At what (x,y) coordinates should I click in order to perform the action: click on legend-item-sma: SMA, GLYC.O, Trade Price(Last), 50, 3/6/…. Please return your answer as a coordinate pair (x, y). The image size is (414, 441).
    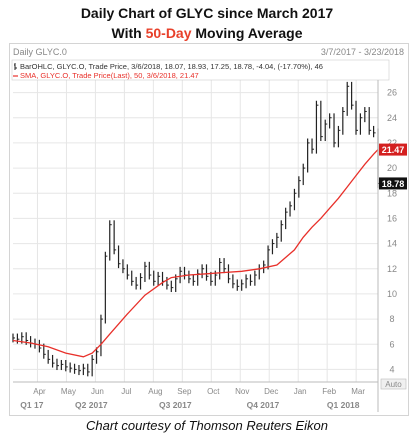
    Looking at the image, I should click on (109, 75).